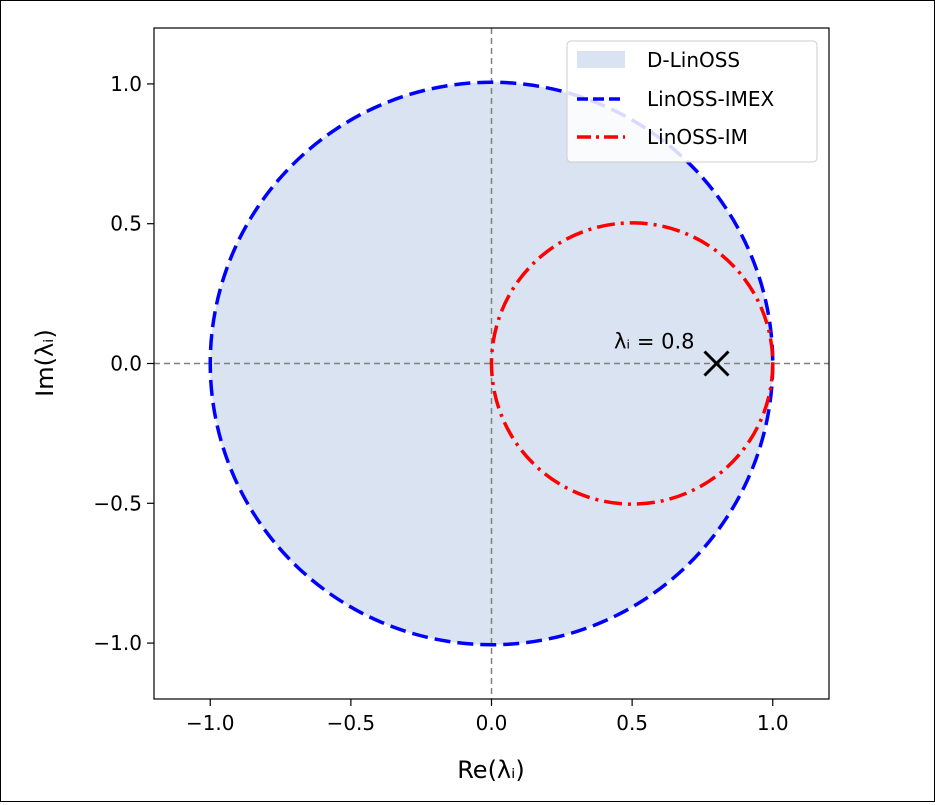  What do you see at coordinates (126, 224) in the screenshot?
I see `y-tick-label: 0.5` at bounding box center [126, 224].